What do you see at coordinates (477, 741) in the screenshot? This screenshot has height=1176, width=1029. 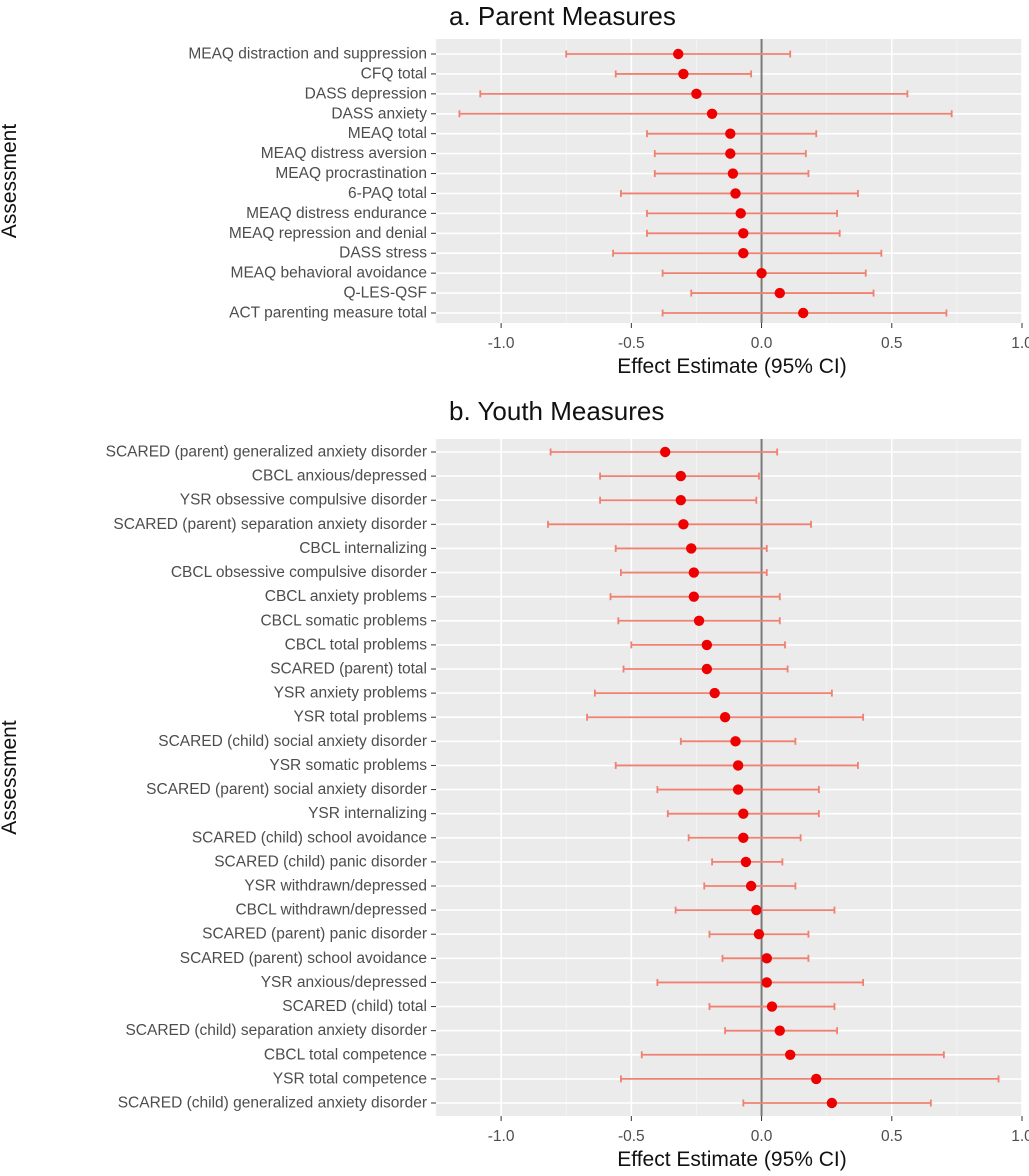 I see `youth-panel-row: SCARED (child) social anxiety disorder` at bounding box center [477, 741].